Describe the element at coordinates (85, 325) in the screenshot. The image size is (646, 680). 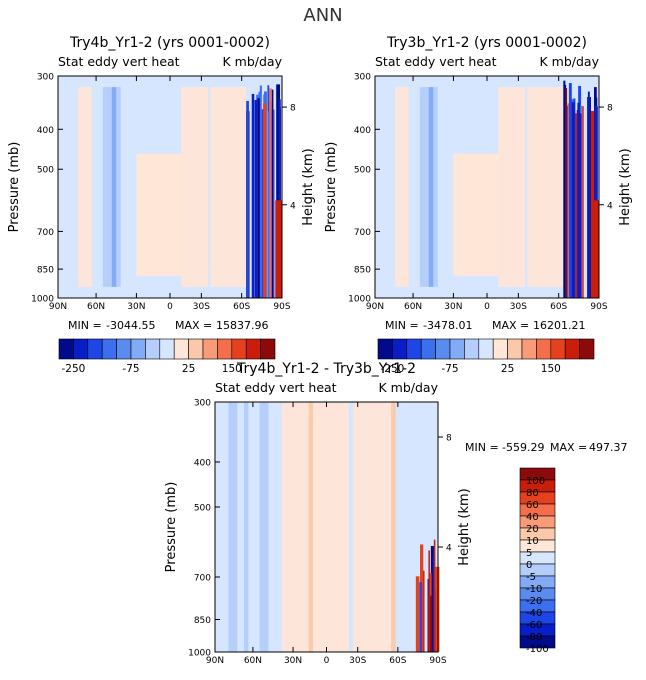
I see `min-label: MIN =` at that location.